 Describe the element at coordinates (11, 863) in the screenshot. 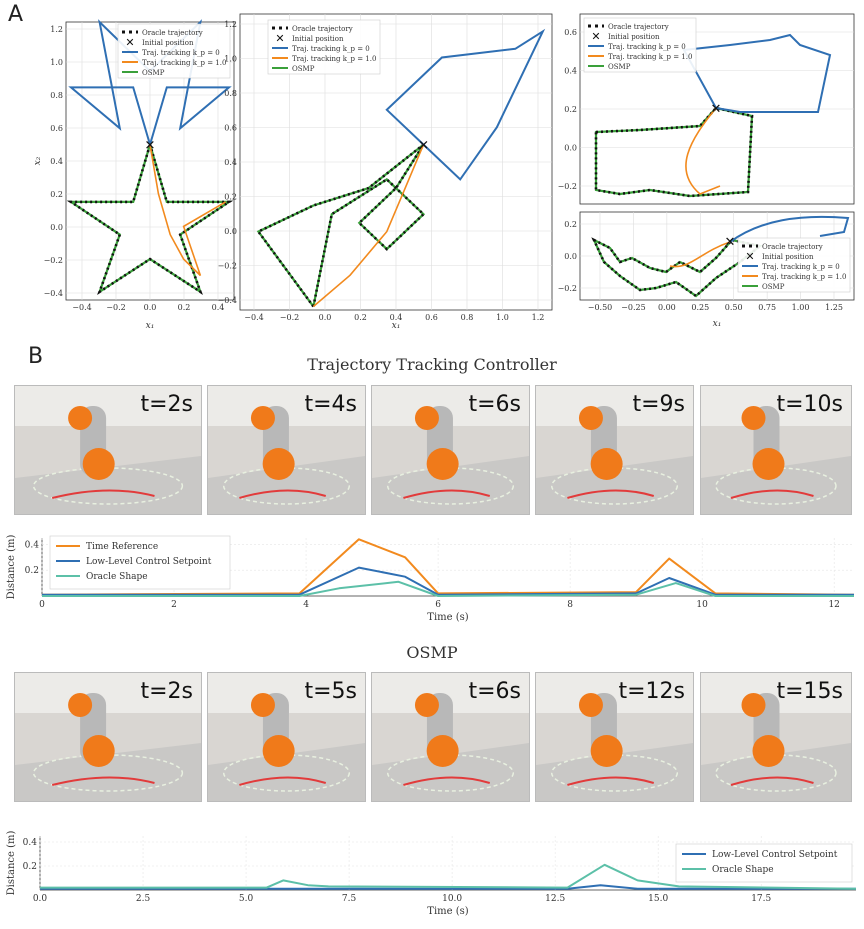

I see `y-axis-label: Distance (m)` at that location.